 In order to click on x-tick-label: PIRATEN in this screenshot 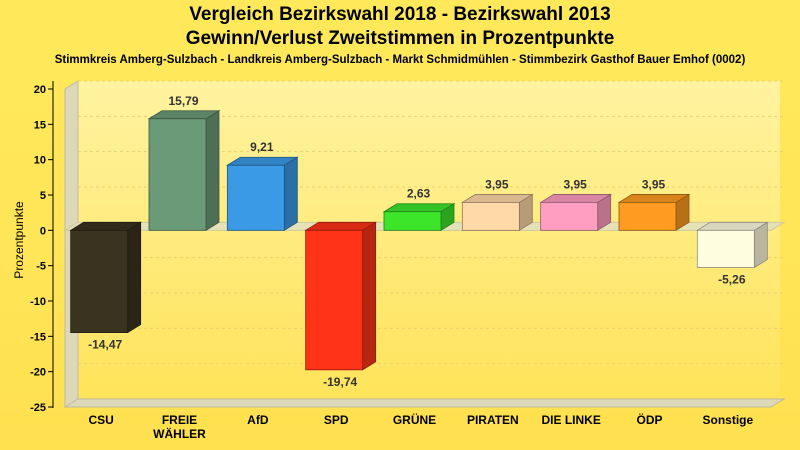, I will do `click(493, 420)`.